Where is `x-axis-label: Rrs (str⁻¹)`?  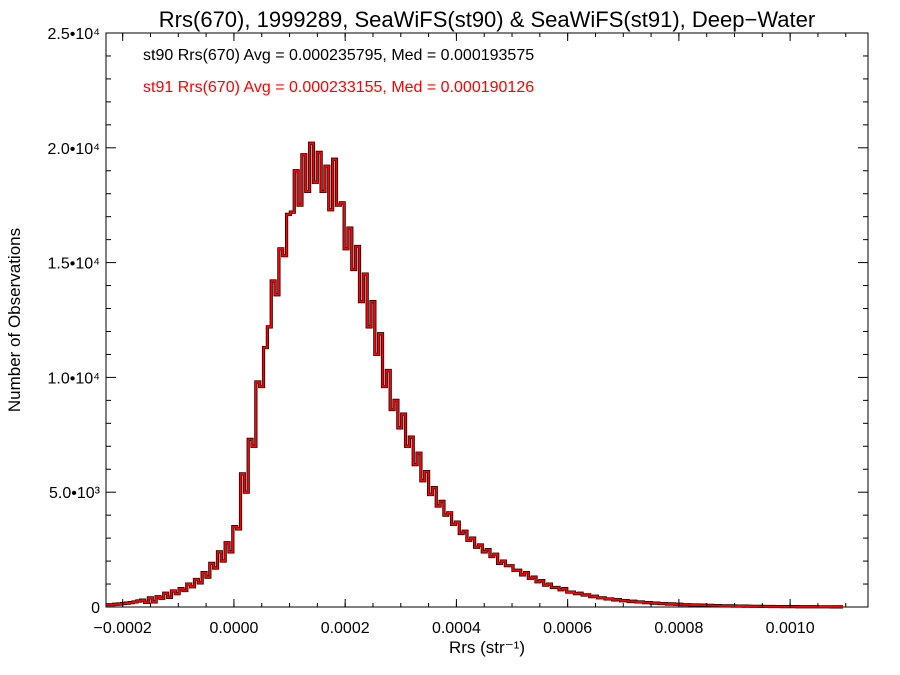 x-axis-label: Rrs (str⁻¹) is located at coordinates (487, 647).